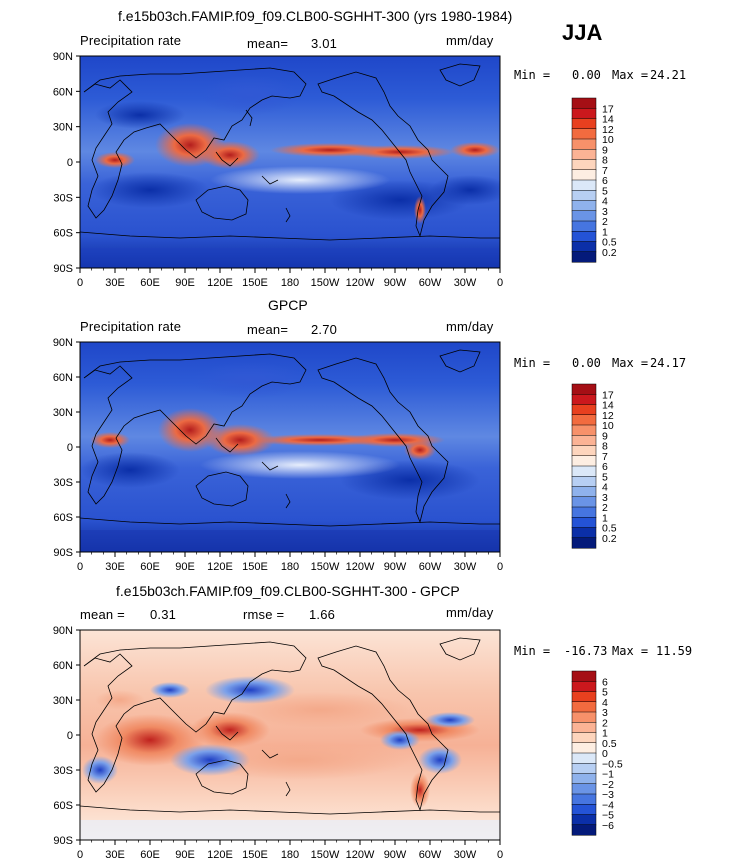 This screenshot has width=733, height=866. I want to click on panel-2-units: mm/day, so click(470, 326).